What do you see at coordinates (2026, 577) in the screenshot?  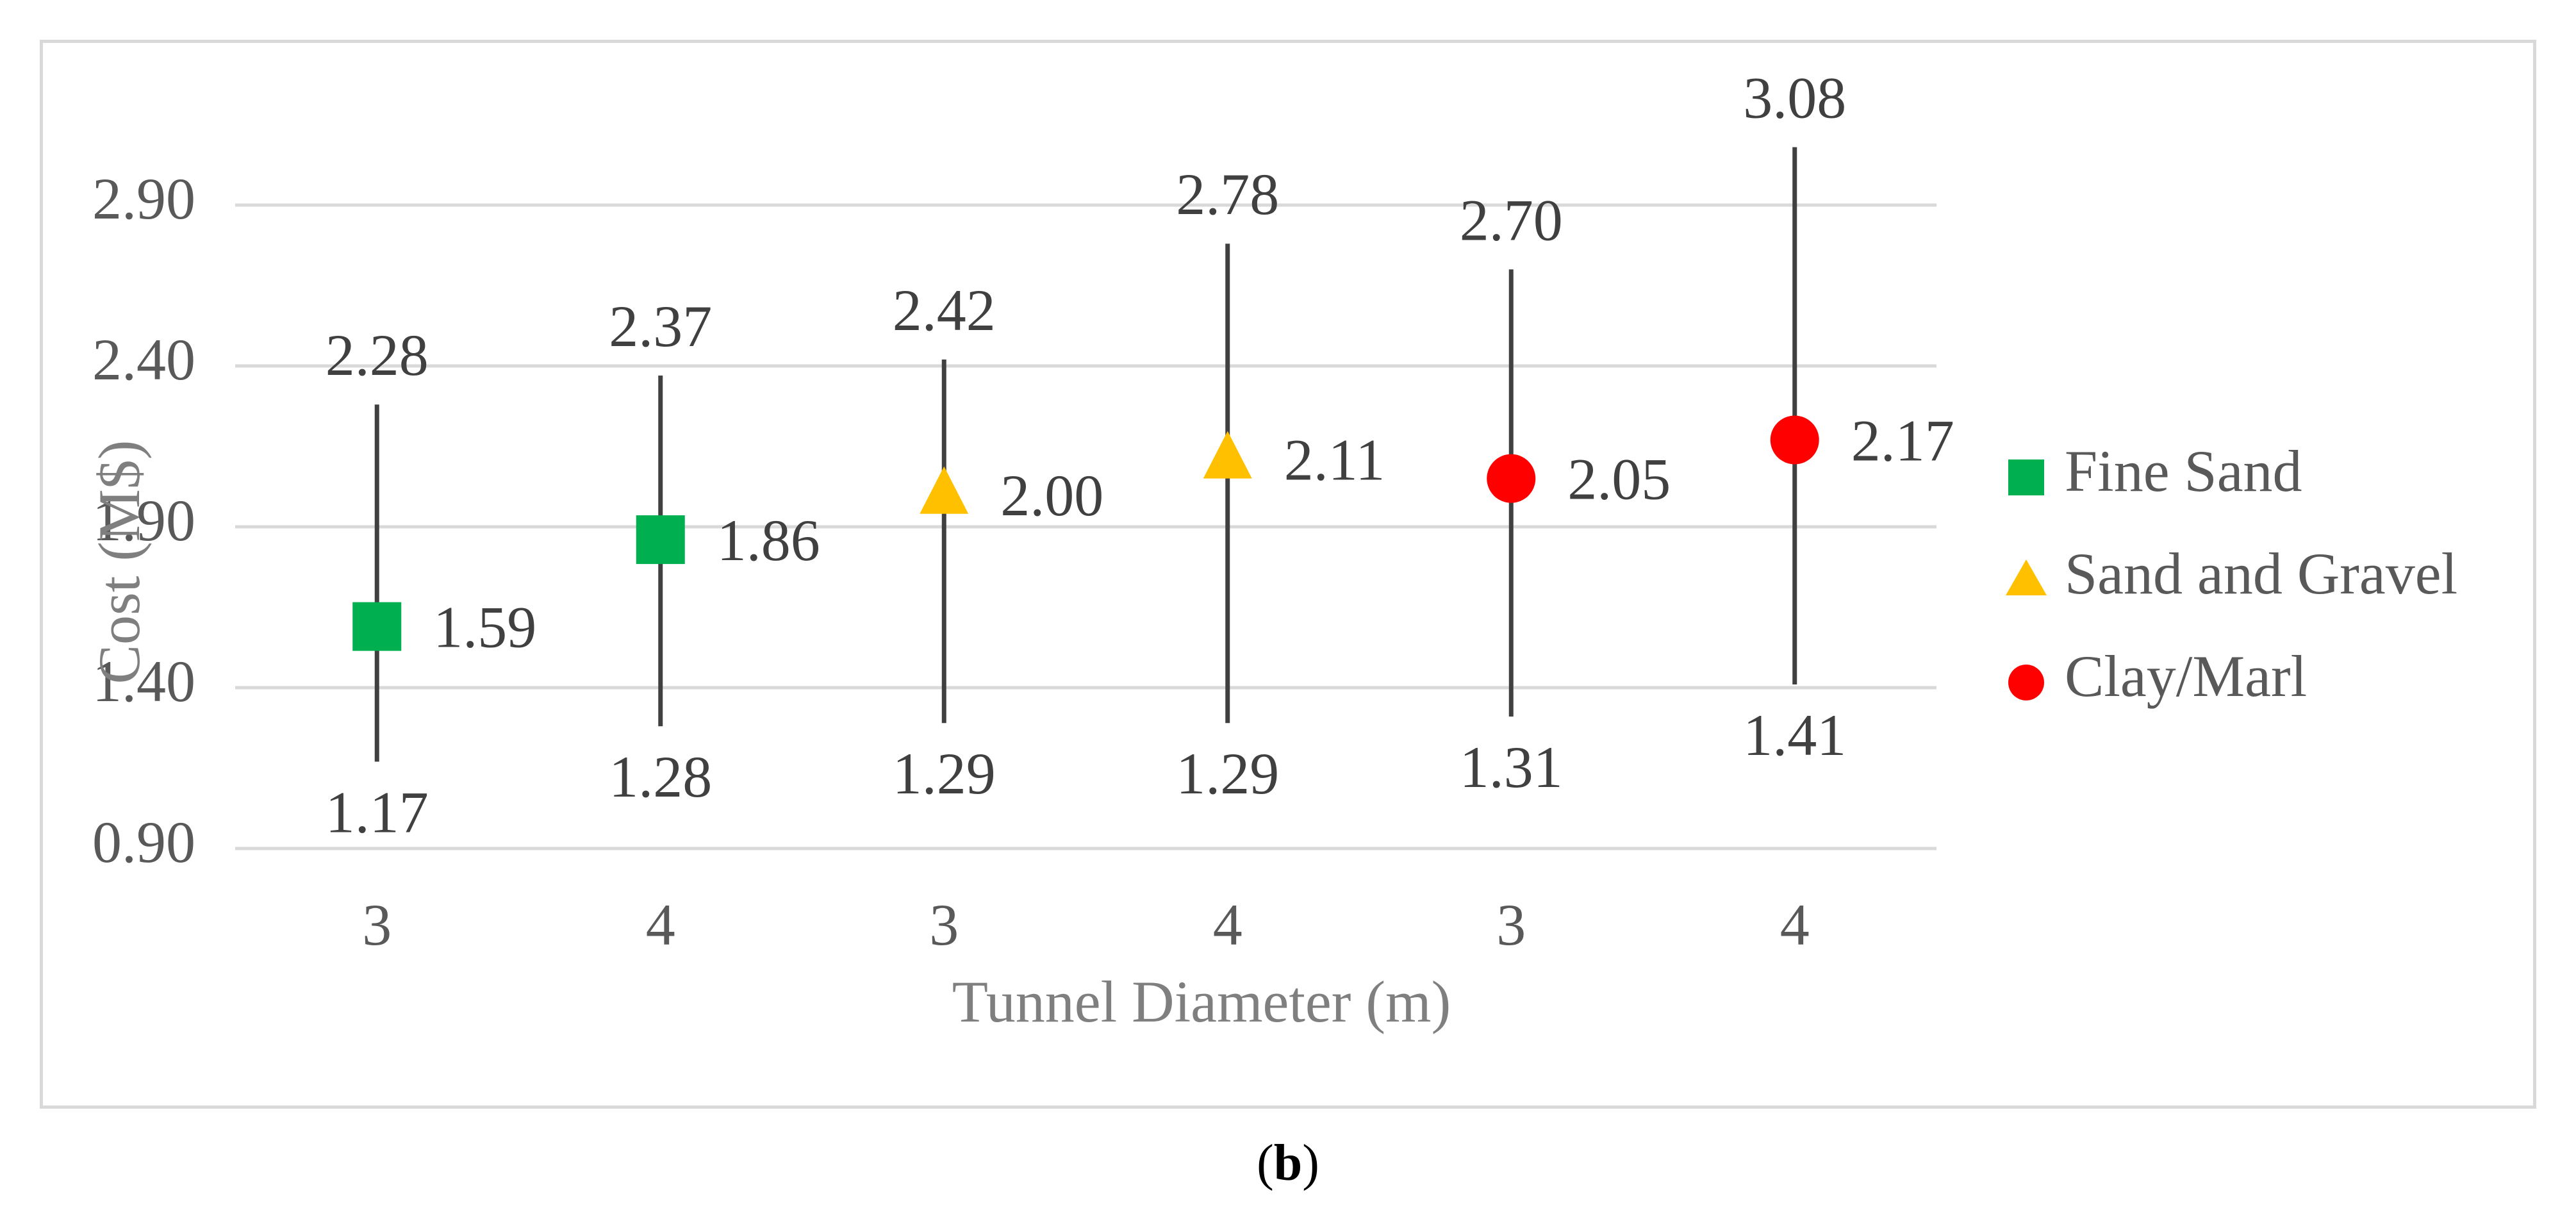 I see `legend-sand-gravel-marker` at bounding box center [2026, 577].